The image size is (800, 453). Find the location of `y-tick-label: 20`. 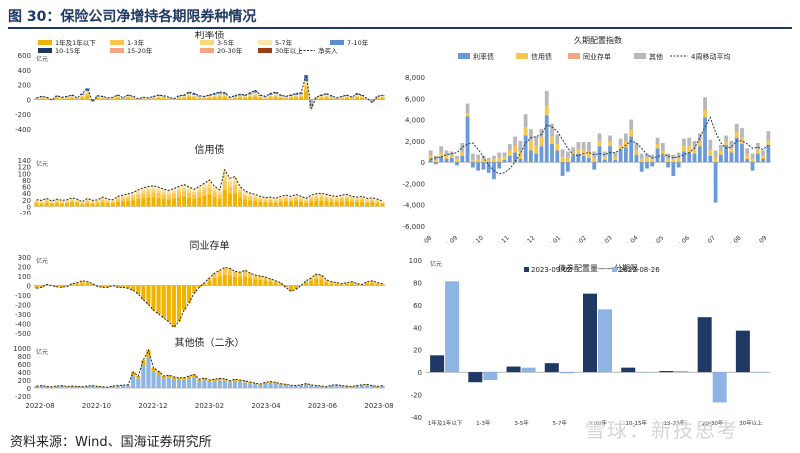

y-tick-label: 20 is located at coordinates (26, 201).